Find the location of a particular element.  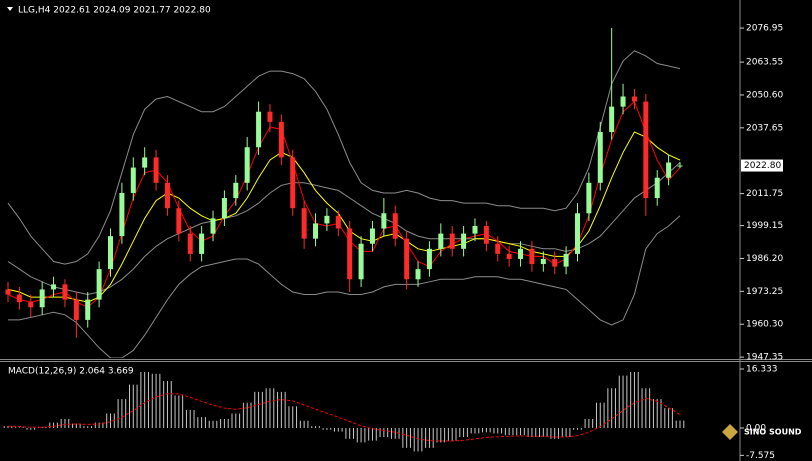

watermark: SINO SOUND is located at coordinates (762, 432).